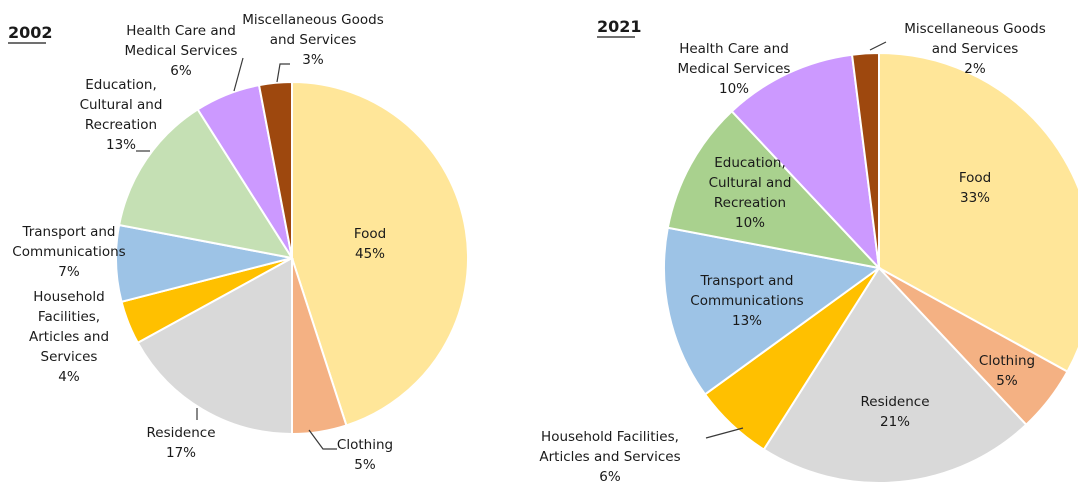 The height and width of the screenshot is (486, 1078). What do you see at coordinates (619, 26) in the screenshot?
I see `chart-title-2021: 2021` at bounding box center [619, 26].